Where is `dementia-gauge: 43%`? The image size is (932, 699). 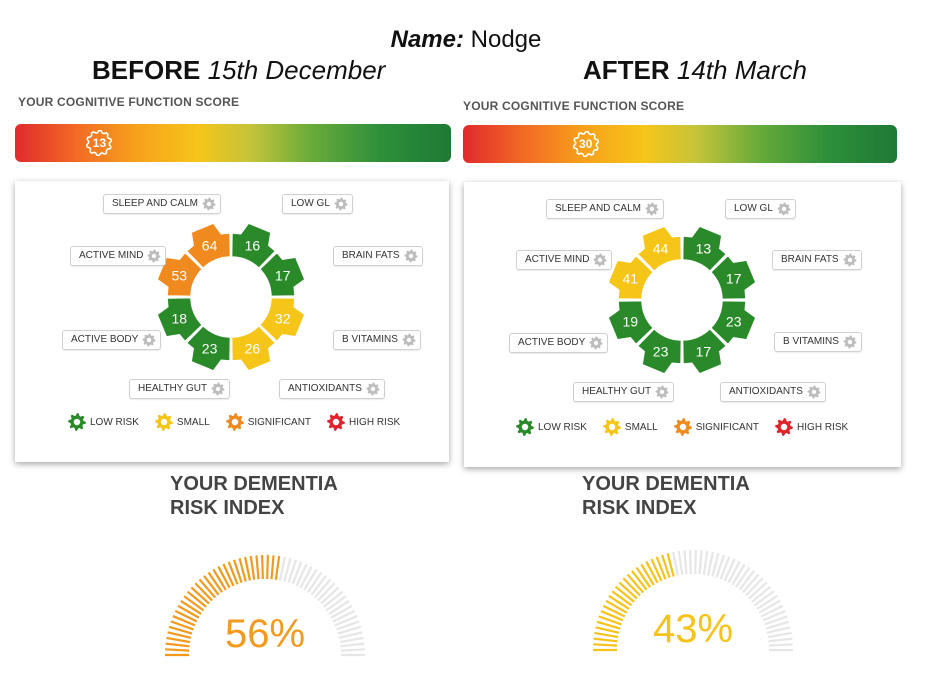 dementia-gauge: 43% is located at coordinates (693, 600).